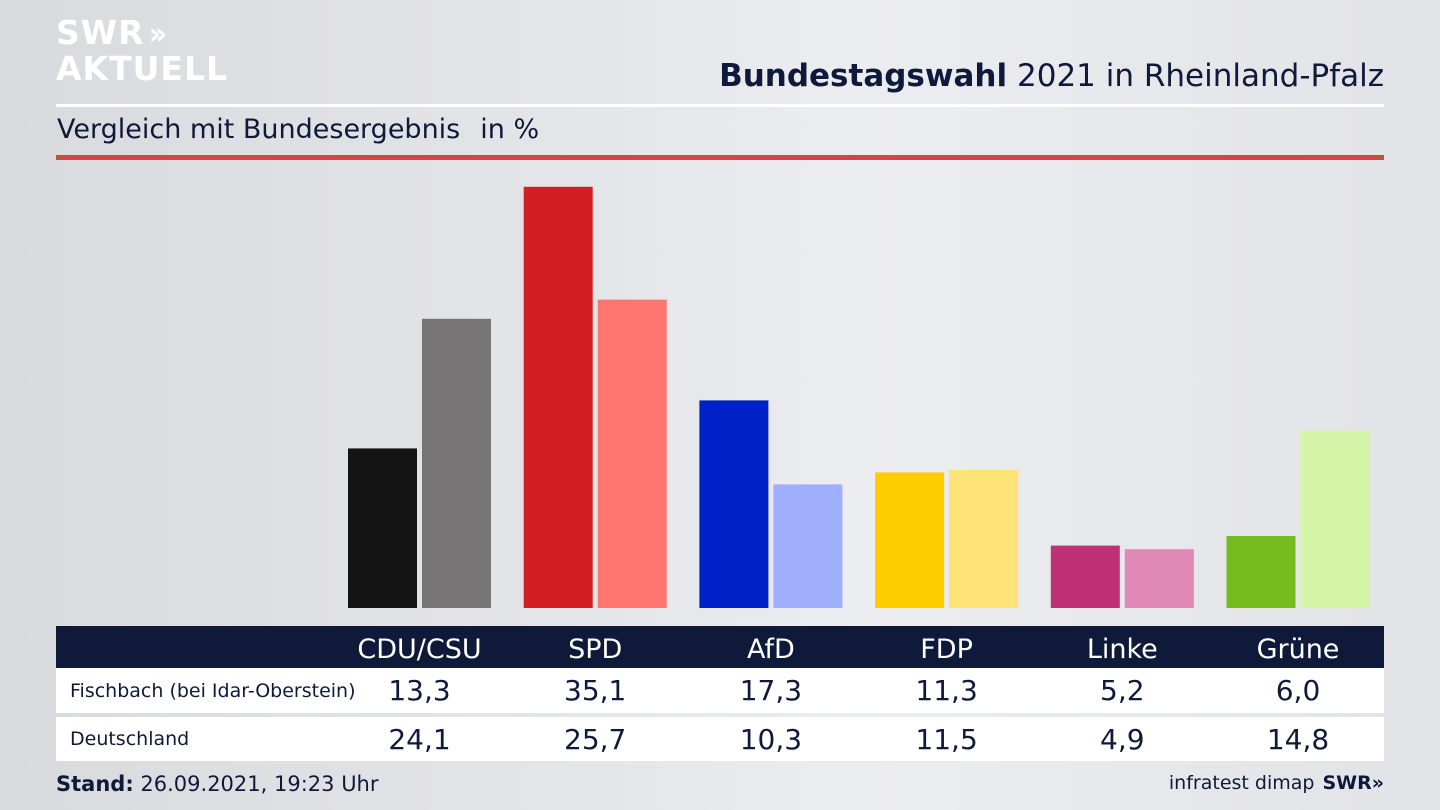 The height and width of the screenshot is (810, 1440). What do you see at coordinates (142, 68) in the screenshot?
I see `logo-line2: AKTUELL` at bounding box center [142, 68].